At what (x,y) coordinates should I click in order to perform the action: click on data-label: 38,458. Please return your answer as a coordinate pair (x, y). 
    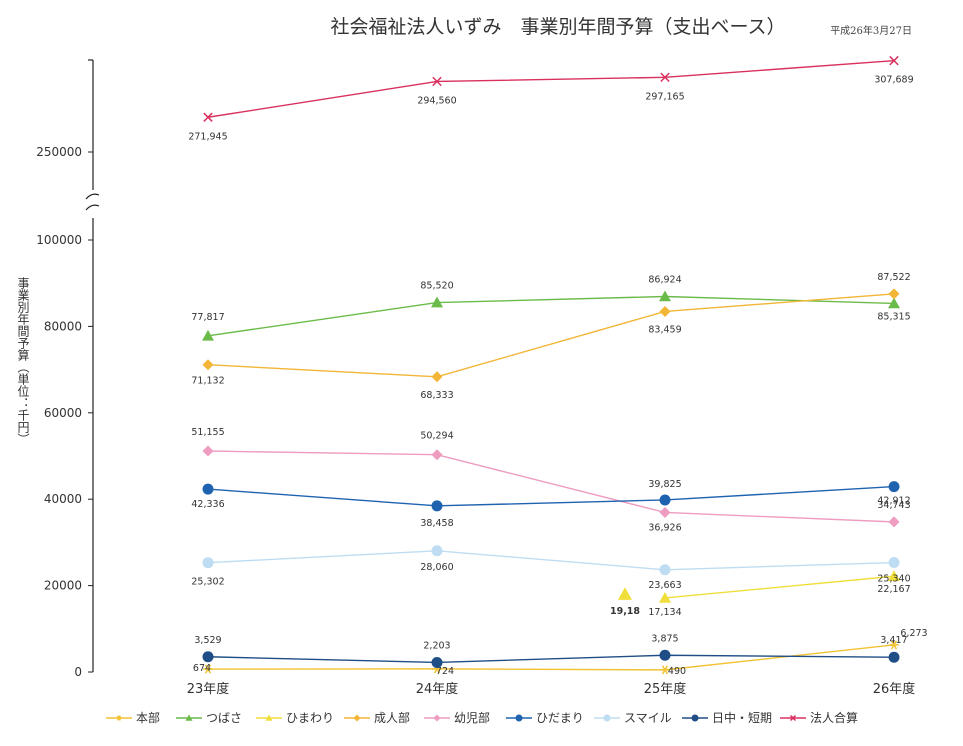
    Looking at the image, I should click on (436, 523).